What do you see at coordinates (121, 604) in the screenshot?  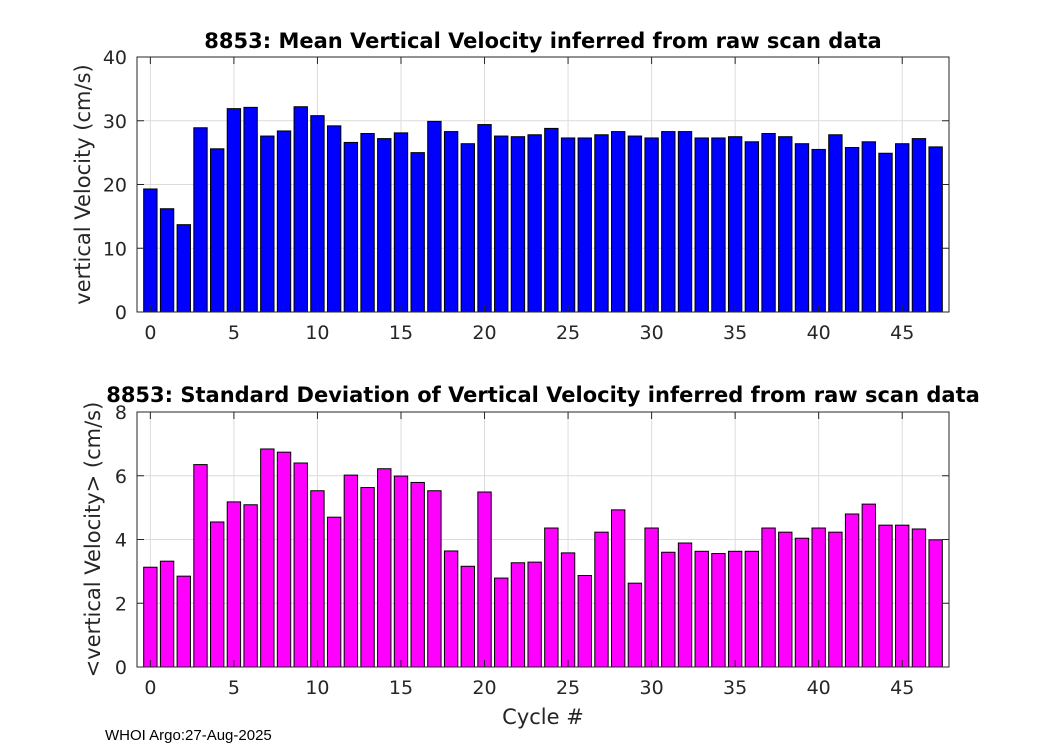 I see `y-tick-label: 2` at bounding box center [121, 604].